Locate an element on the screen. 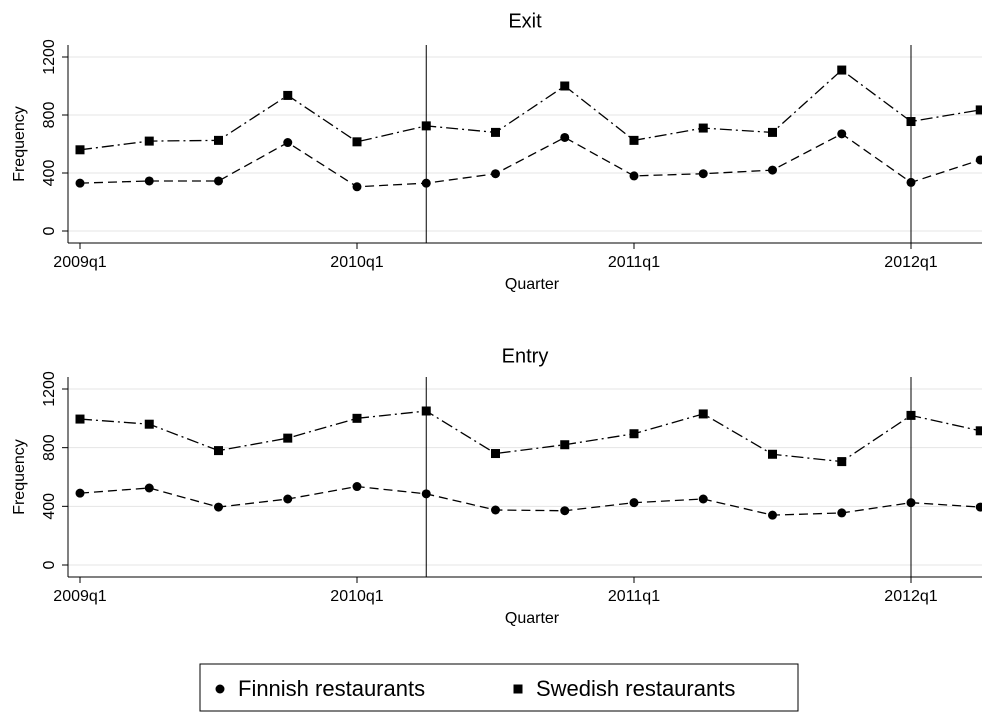 Image resolution: width=982 pixels, height=712 pixels. chart-title: Entry is located at coordinates (525, 356).